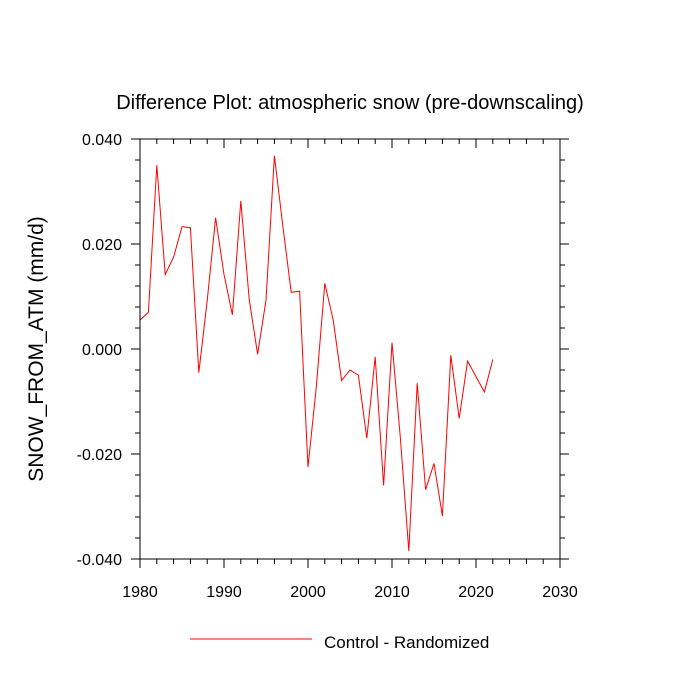 This screenshot has height=700, width=700. What do you see at coordinates (406, 642) in the screenshot?
I see `legend-label: Control - Randomized` at bounding box center [406, 642].